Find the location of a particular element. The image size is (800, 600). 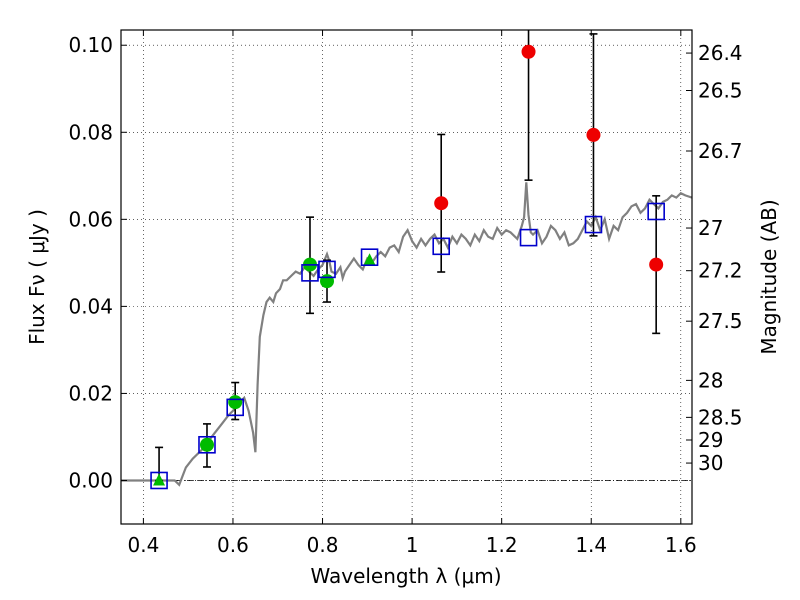

mag-tick-label: 26.7 is located at coordinates (720, 151).